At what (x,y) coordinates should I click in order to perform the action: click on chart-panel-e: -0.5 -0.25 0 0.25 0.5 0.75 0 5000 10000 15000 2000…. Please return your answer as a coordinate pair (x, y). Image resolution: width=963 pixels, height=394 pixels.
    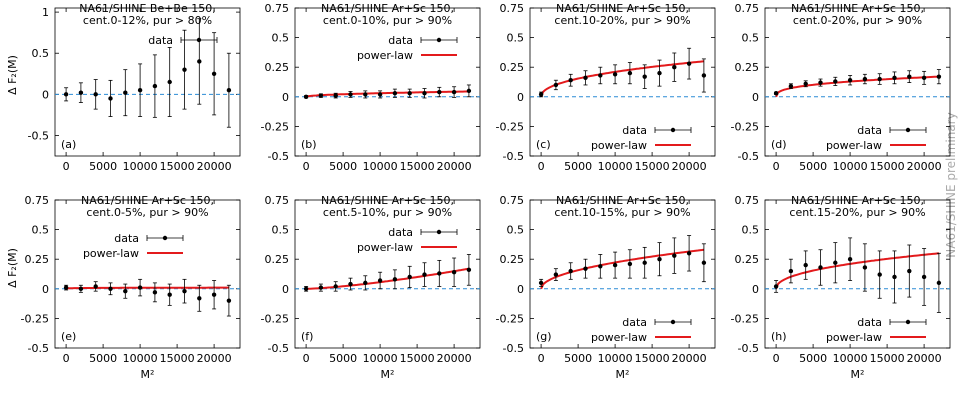
    Looking at the image, I should click on (131, 287).